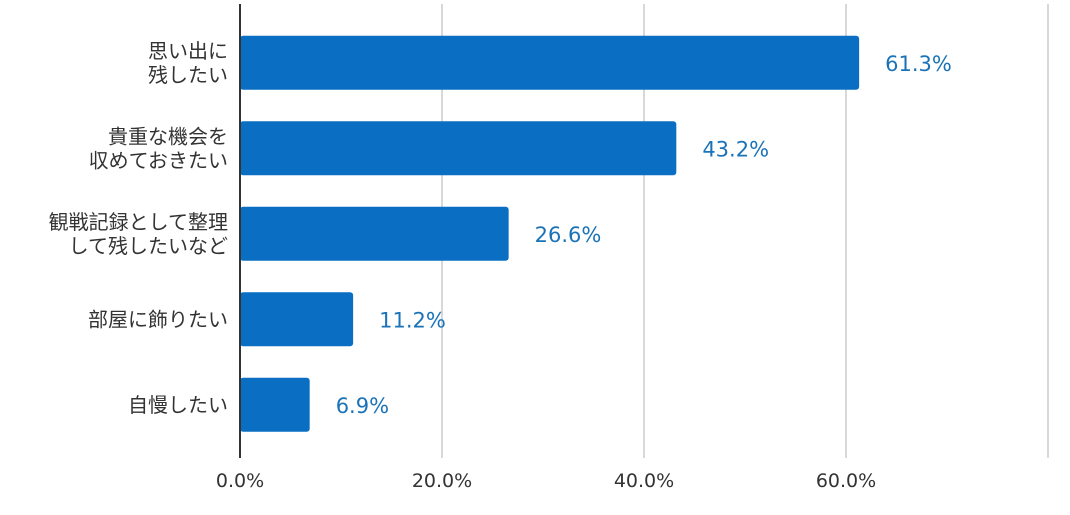 This screenshot has width=1070, height=515. What do you see at coordinates (158, 319) in the screenshot?
I see `category-label: 部屋に飾りたい` at bounding box center [158, 319].